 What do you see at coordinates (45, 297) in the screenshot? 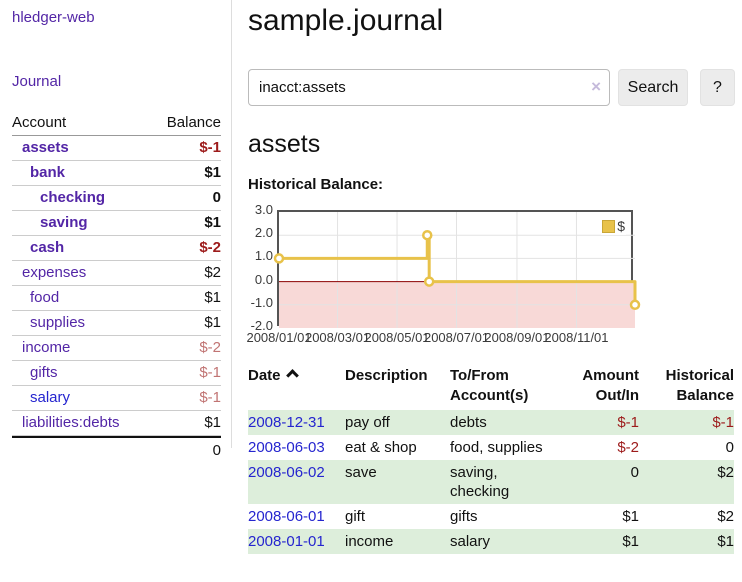
I see `account-link-food: food` at bounding box center [45, 297].